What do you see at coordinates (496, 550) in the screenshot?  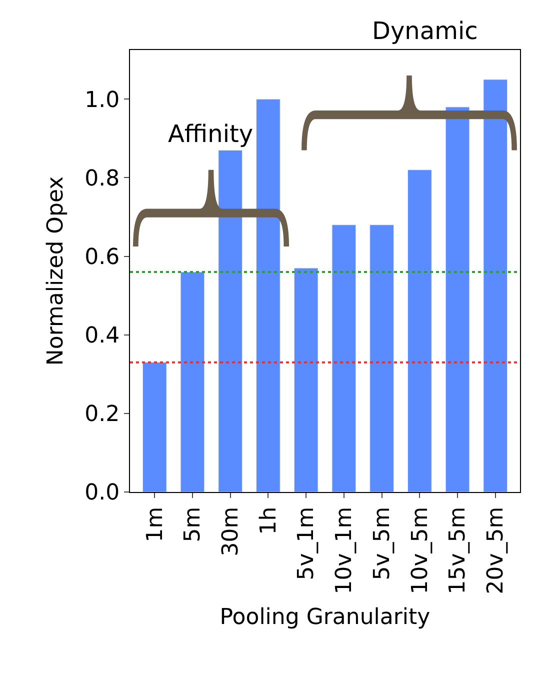 I see `x-tick-label: 20v_5m` at bounding box center [496, 550].